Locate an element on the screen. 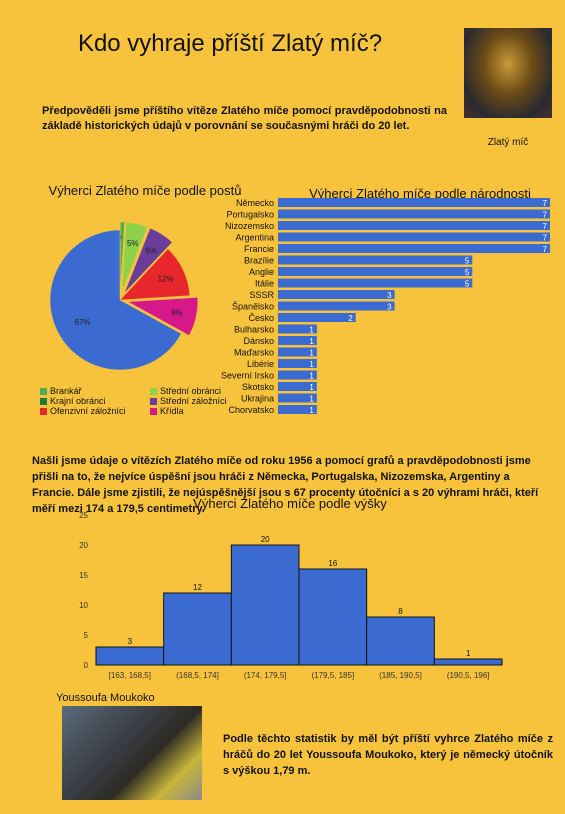  nation-bar-value: 5 is located at coordinates (467, 272).